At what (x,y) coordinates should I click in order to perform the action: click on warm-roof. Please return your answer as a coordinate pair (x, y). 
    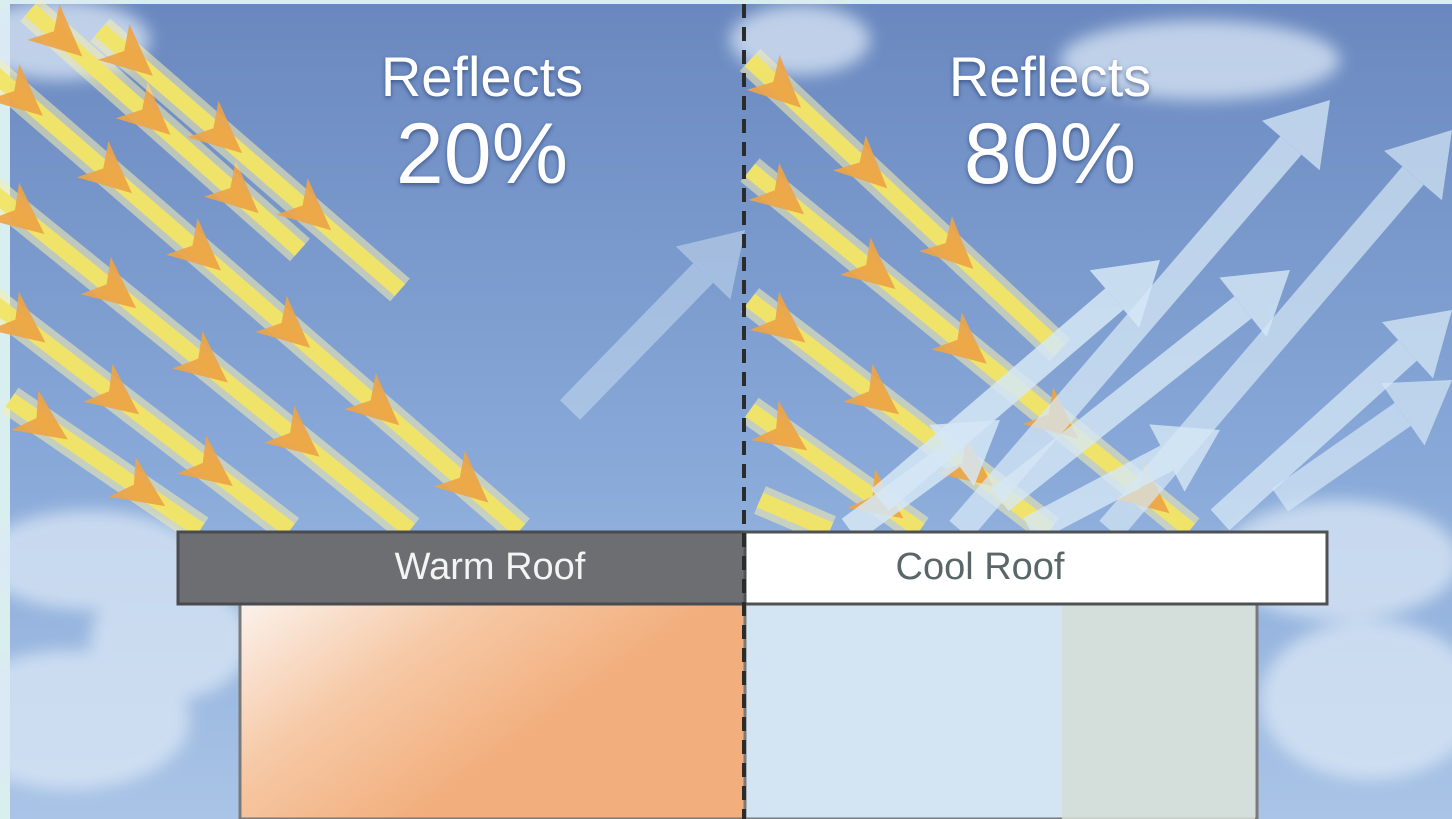
    Looking at the image, I should click on (461, 568).